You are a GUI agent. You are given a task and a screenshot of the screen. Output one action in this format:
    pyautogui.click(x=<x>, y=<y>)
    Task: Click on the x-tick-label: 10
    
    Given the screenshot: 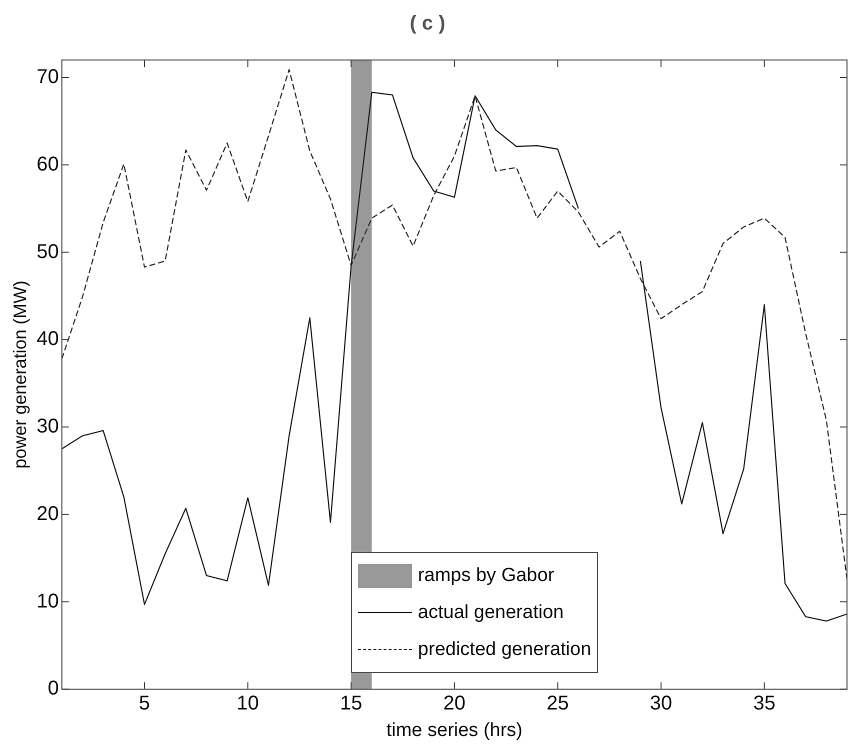 What is the action you would take?
    pyautogui.click(x=247, y=703)
    